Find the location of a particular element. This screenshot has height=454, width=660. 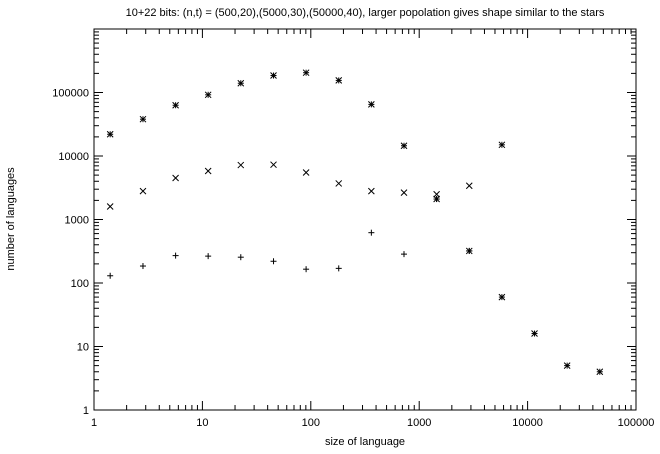

y-tick-label: 1 is located at coordinates (86, 411).